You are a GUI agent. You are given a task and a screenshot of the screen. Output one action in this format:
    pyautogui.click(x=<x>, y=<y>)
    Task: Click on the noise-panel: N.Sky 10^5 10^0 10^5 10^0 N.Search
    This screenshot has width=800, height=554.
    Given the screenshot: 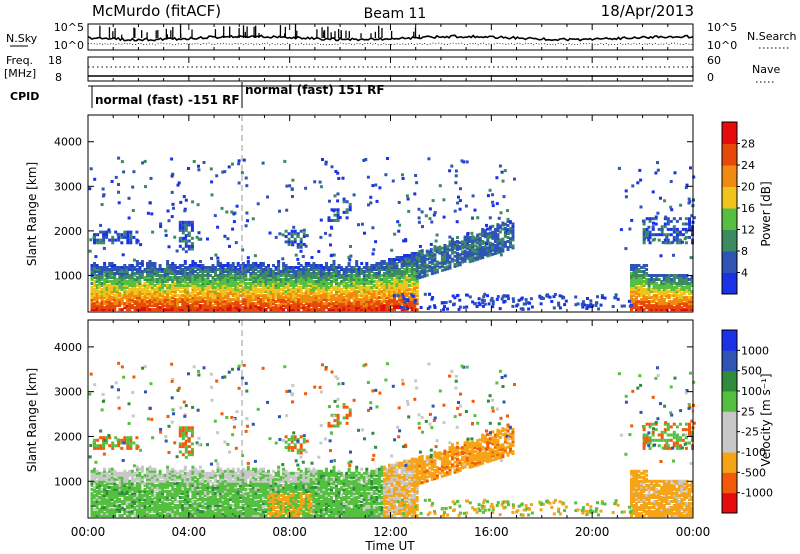 What is the action you would take?
    pyautogui.click(x=401, y=36)
    